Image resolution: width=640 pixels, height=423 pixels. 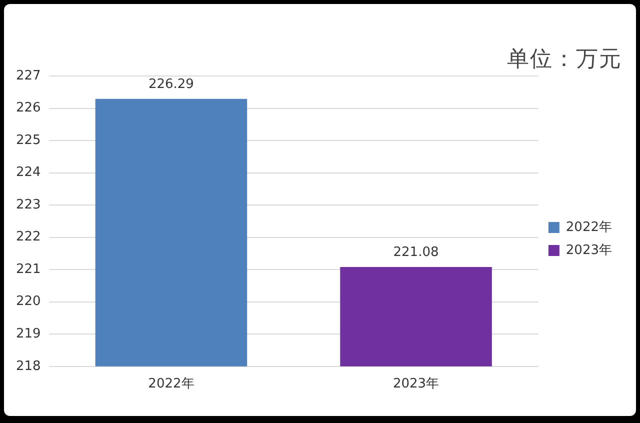 What do you see at coordinates (28, 108) in the screenshot?
I see `y-tick-label: 226` at bounding box center [28, 108].